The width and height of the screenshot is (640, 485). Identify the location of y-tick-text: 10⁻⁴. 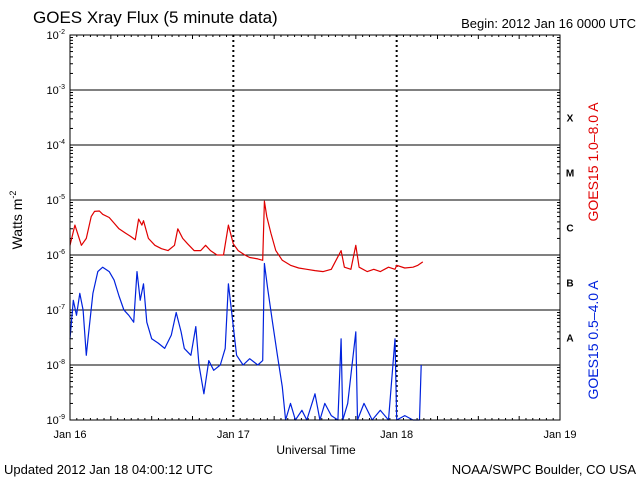
(56, 145).